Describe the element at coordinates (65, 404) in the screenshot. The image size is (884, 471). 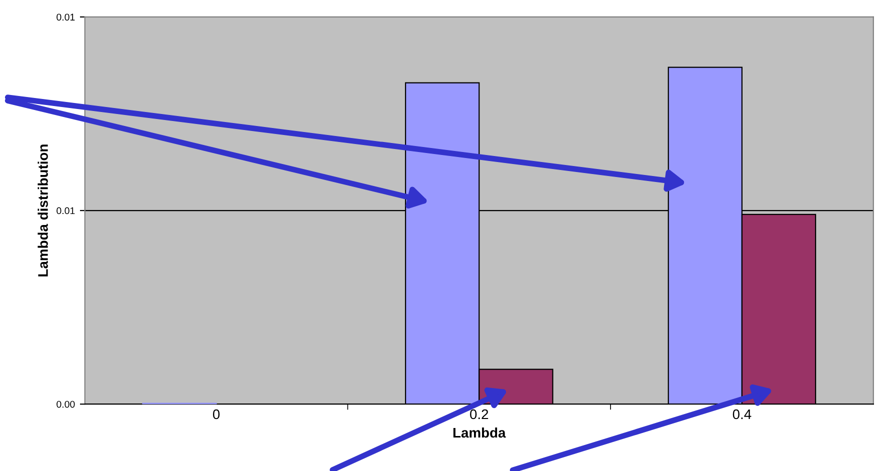
I see `y-tick-label: 0.00` at that location.